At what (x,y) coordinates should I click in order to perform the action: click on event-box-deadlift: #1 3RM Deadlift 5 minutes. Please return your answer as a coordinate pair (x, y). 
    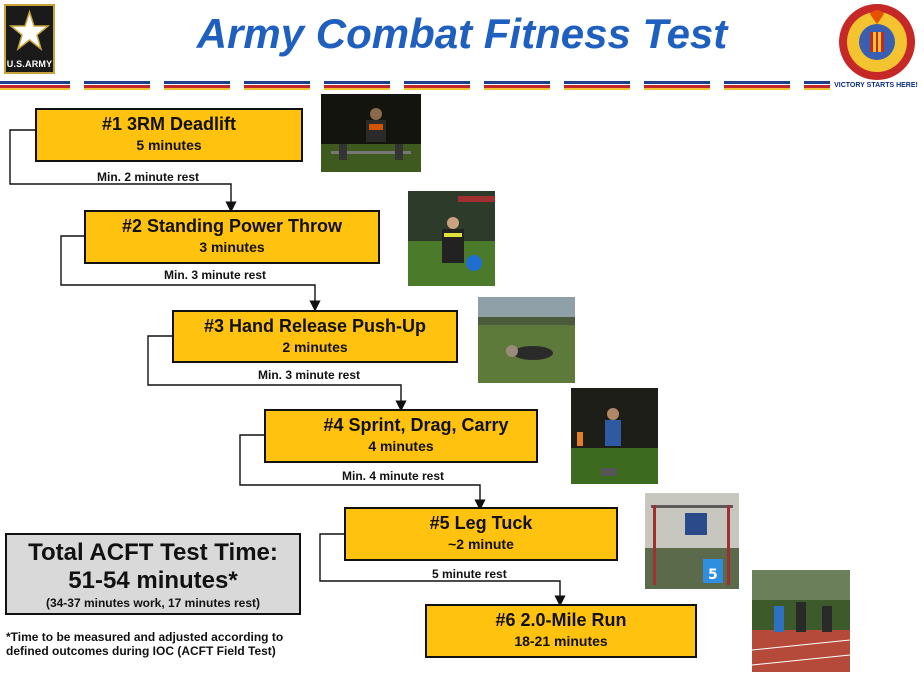
    Looking at the image, I should click on (169, 135).